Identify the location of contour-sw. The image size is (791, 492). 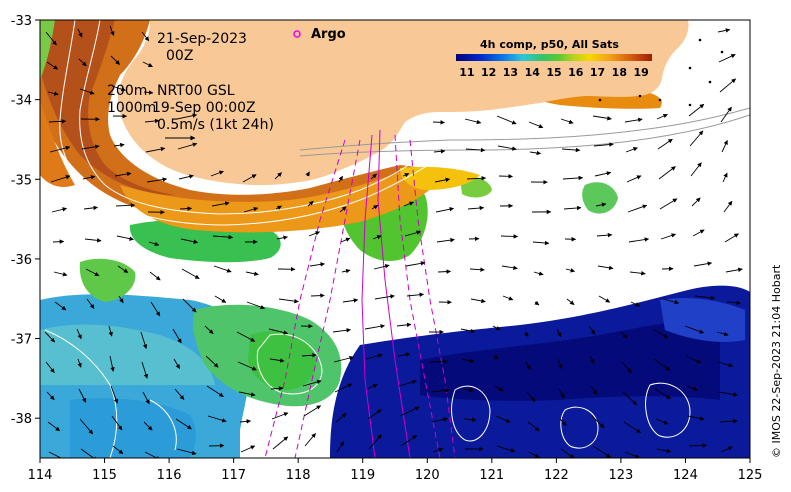
(163, 425).